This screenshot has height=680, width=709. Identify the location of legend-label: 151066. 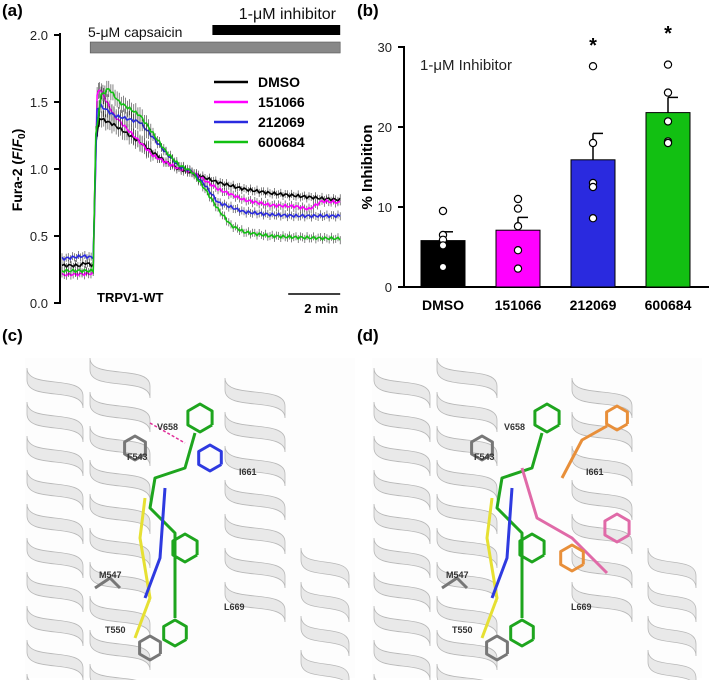
(281, 102).